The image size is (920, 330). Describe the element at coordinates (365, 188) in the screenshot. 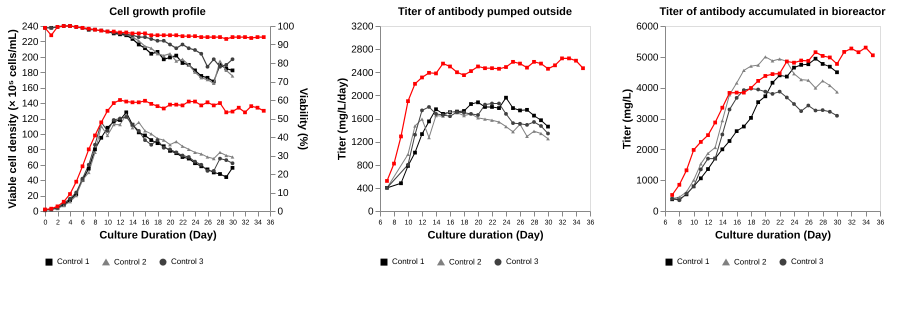

I see `y-tick-label: 400` at that location.